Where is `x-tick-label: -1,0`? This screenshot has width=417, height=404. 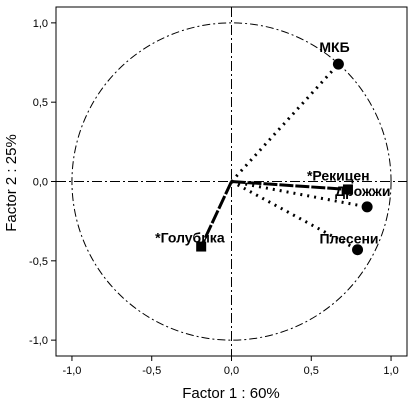
x-tick-label: -1,0 is located at coordinates (71, 371).